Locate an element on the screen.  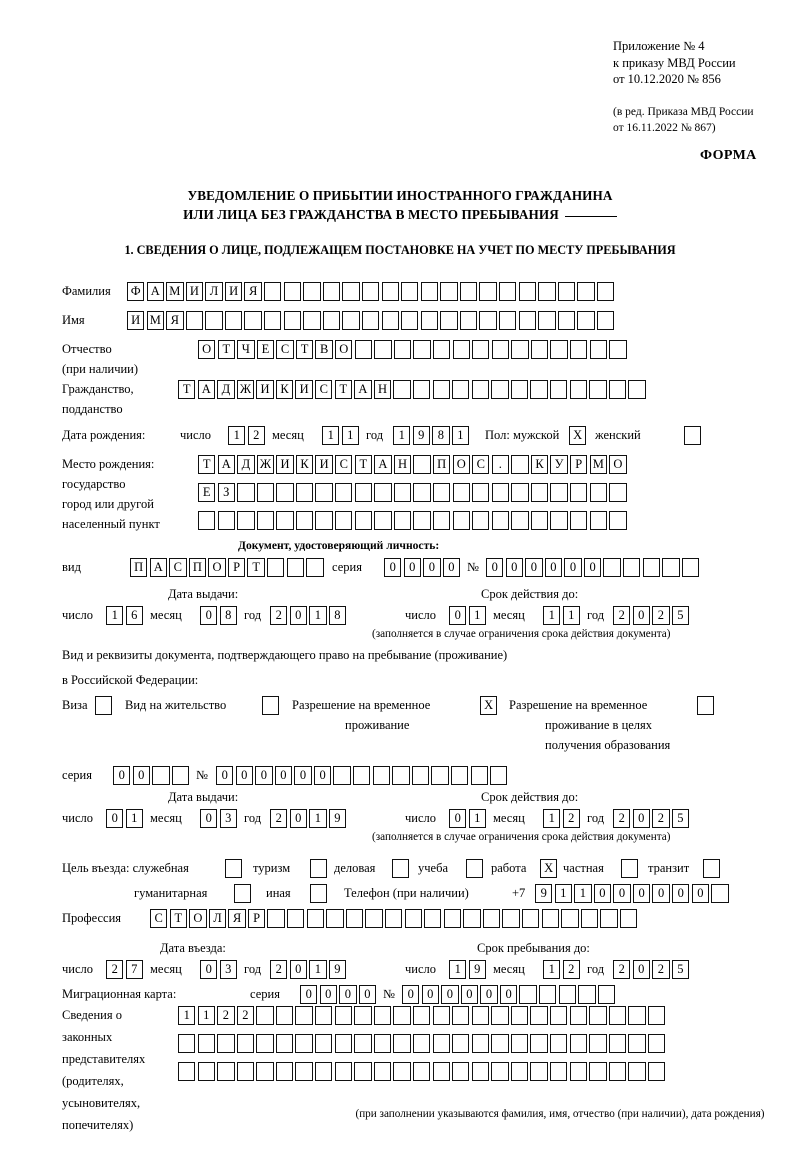
doc-kind-cell is located at coordinates (276, 567).